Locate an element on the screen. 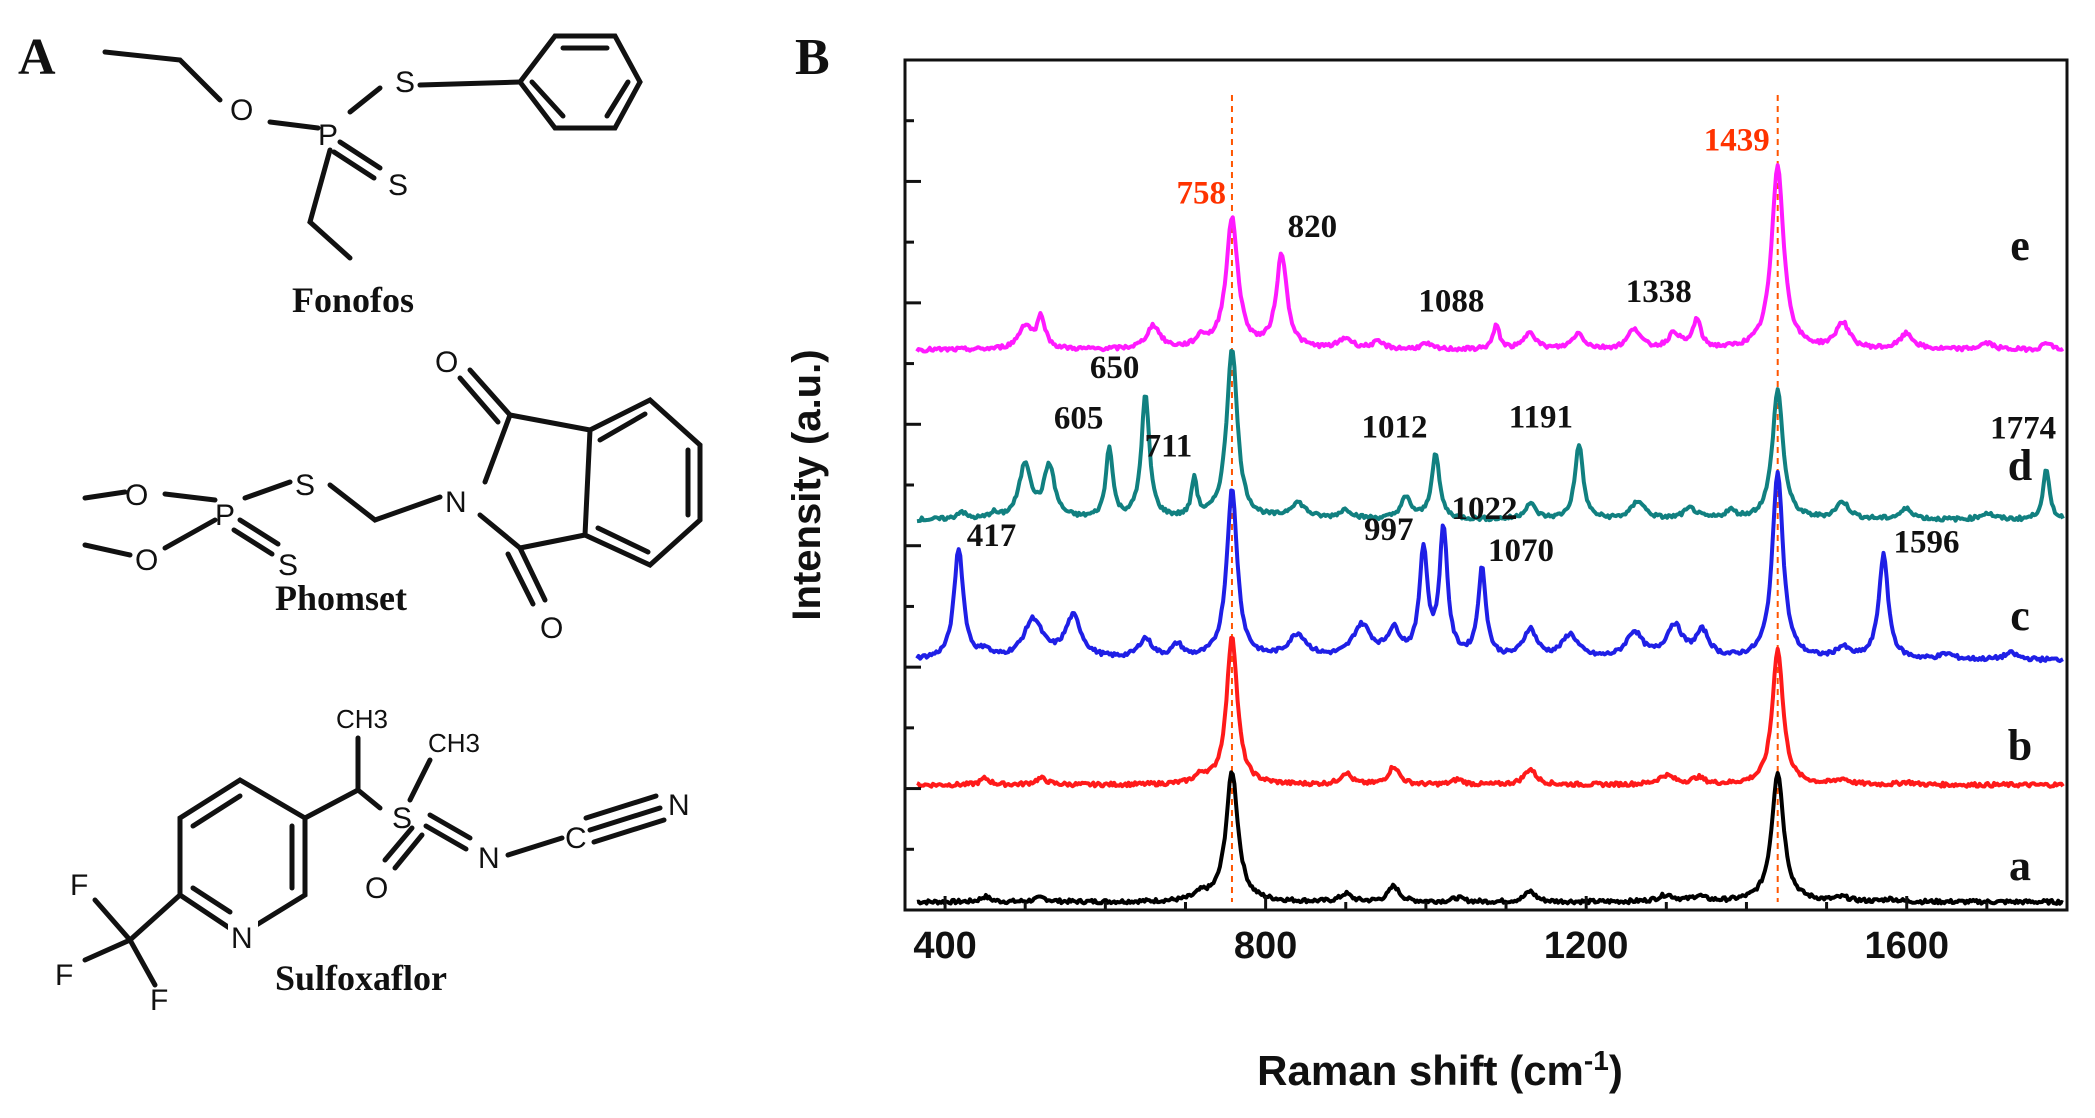 This screenshot has width=2095, height=1118. sulfoxaflor-atom-s: S is located at coordinates (402, 818).